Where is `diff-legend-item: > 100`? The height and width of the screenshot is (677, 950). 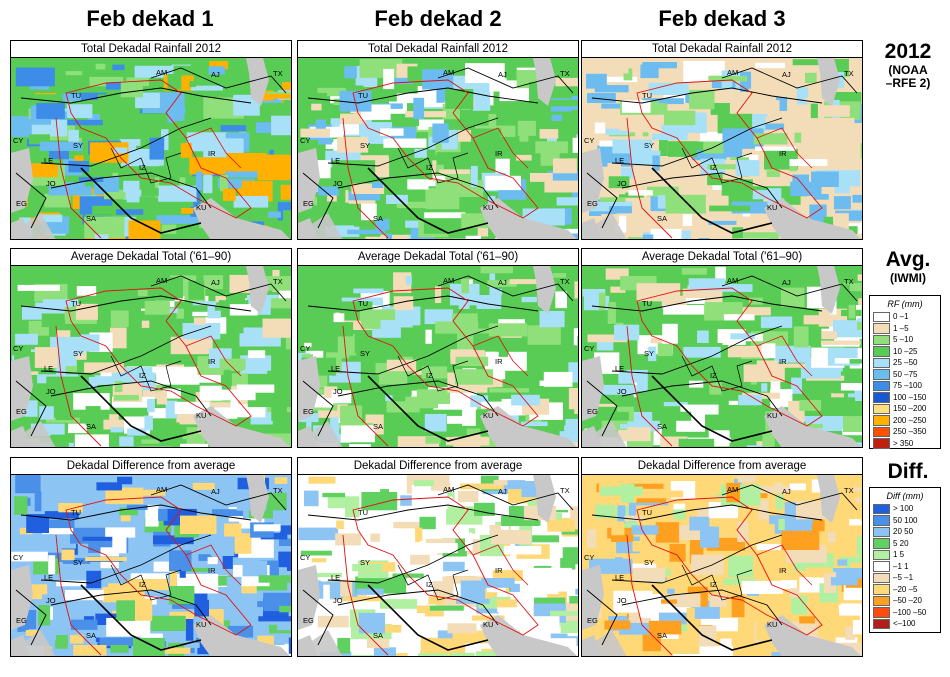
diff-legend-item: > 100 is located at coordinates (905, 509).